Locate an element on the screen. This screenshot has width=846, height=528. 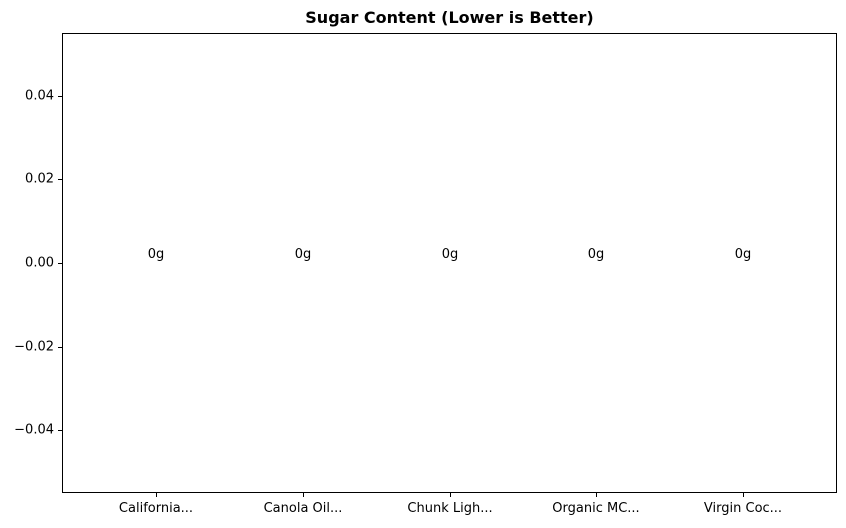
y-tick-label: 0.00 is located at coordinates (39, 263).